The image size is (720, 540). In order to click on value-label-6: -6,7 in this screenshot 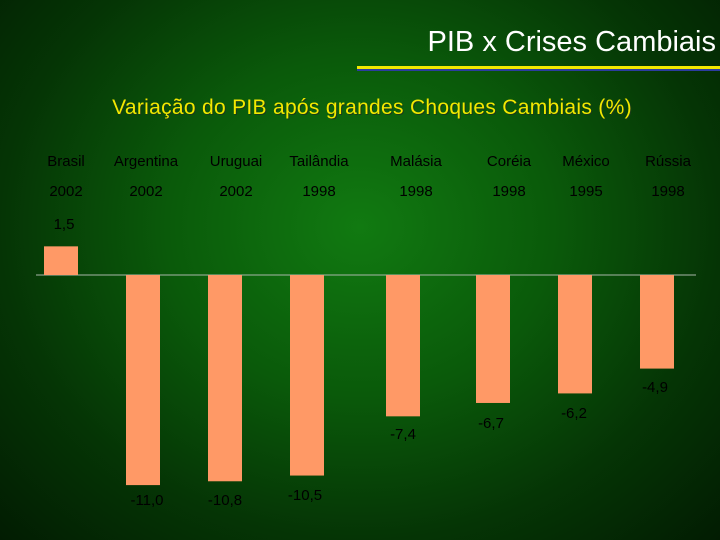, I will do `click(491, 423)`.